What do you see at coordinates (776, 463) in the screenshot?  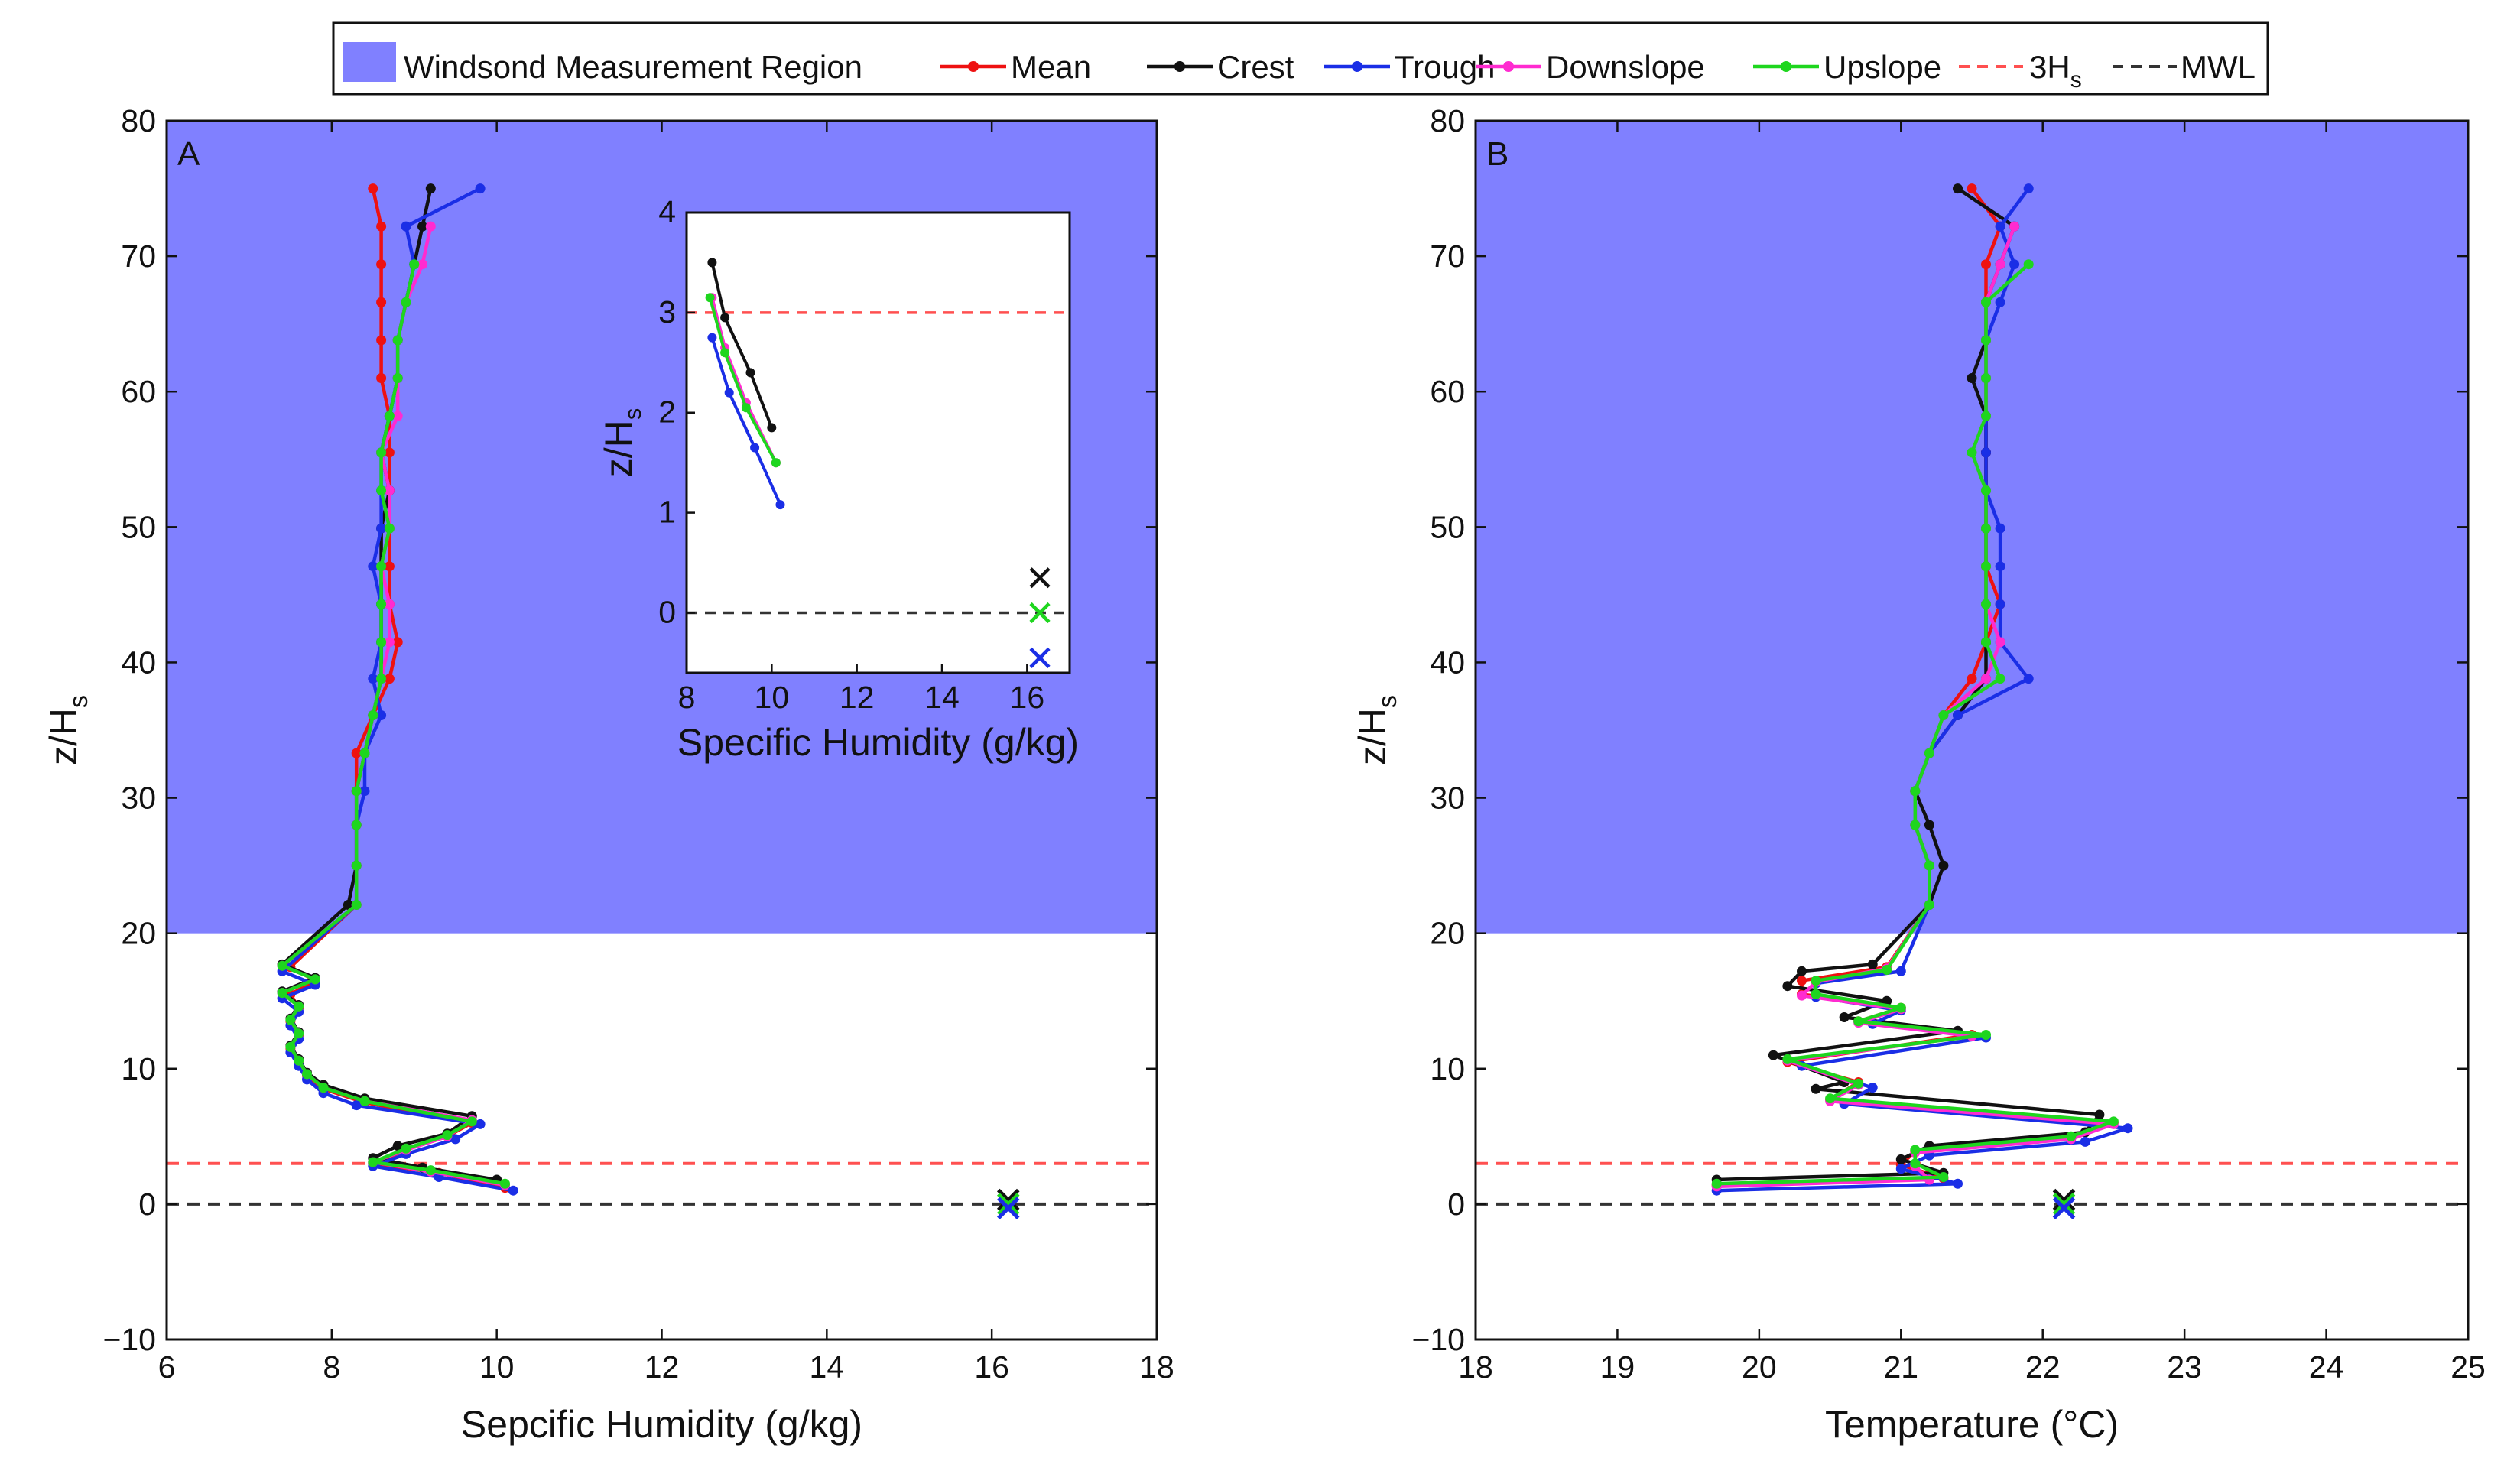 I see `data-point-upslope-inset` at bounding box center [776, 463].